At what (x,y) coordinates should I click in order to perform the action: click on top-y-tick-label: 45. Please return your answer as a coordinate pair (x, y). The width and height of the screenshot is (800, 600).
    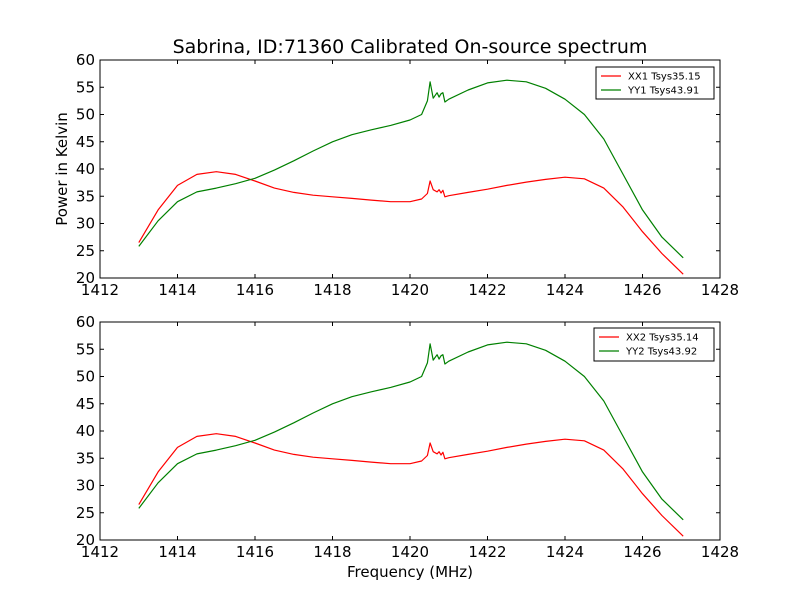
    Looking at the image, I should click on (85, 142).